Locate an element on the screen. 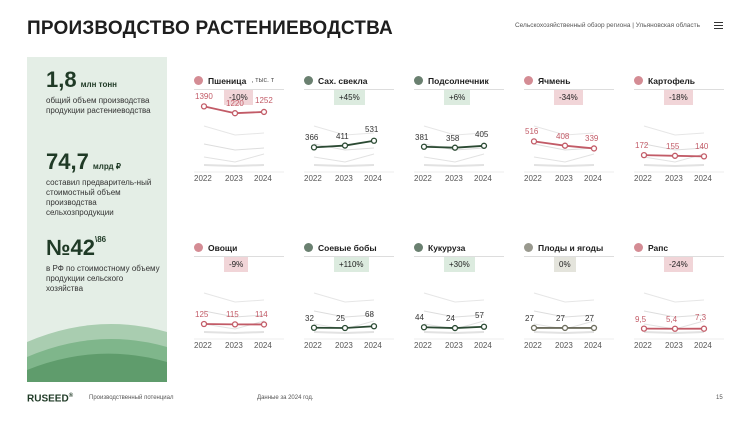 This screenshot has width=750, height=422. crop-panel: Плоды и ягоды 0% 27 2022 27 2023 27 2024 is located at coordinates (570, 309).